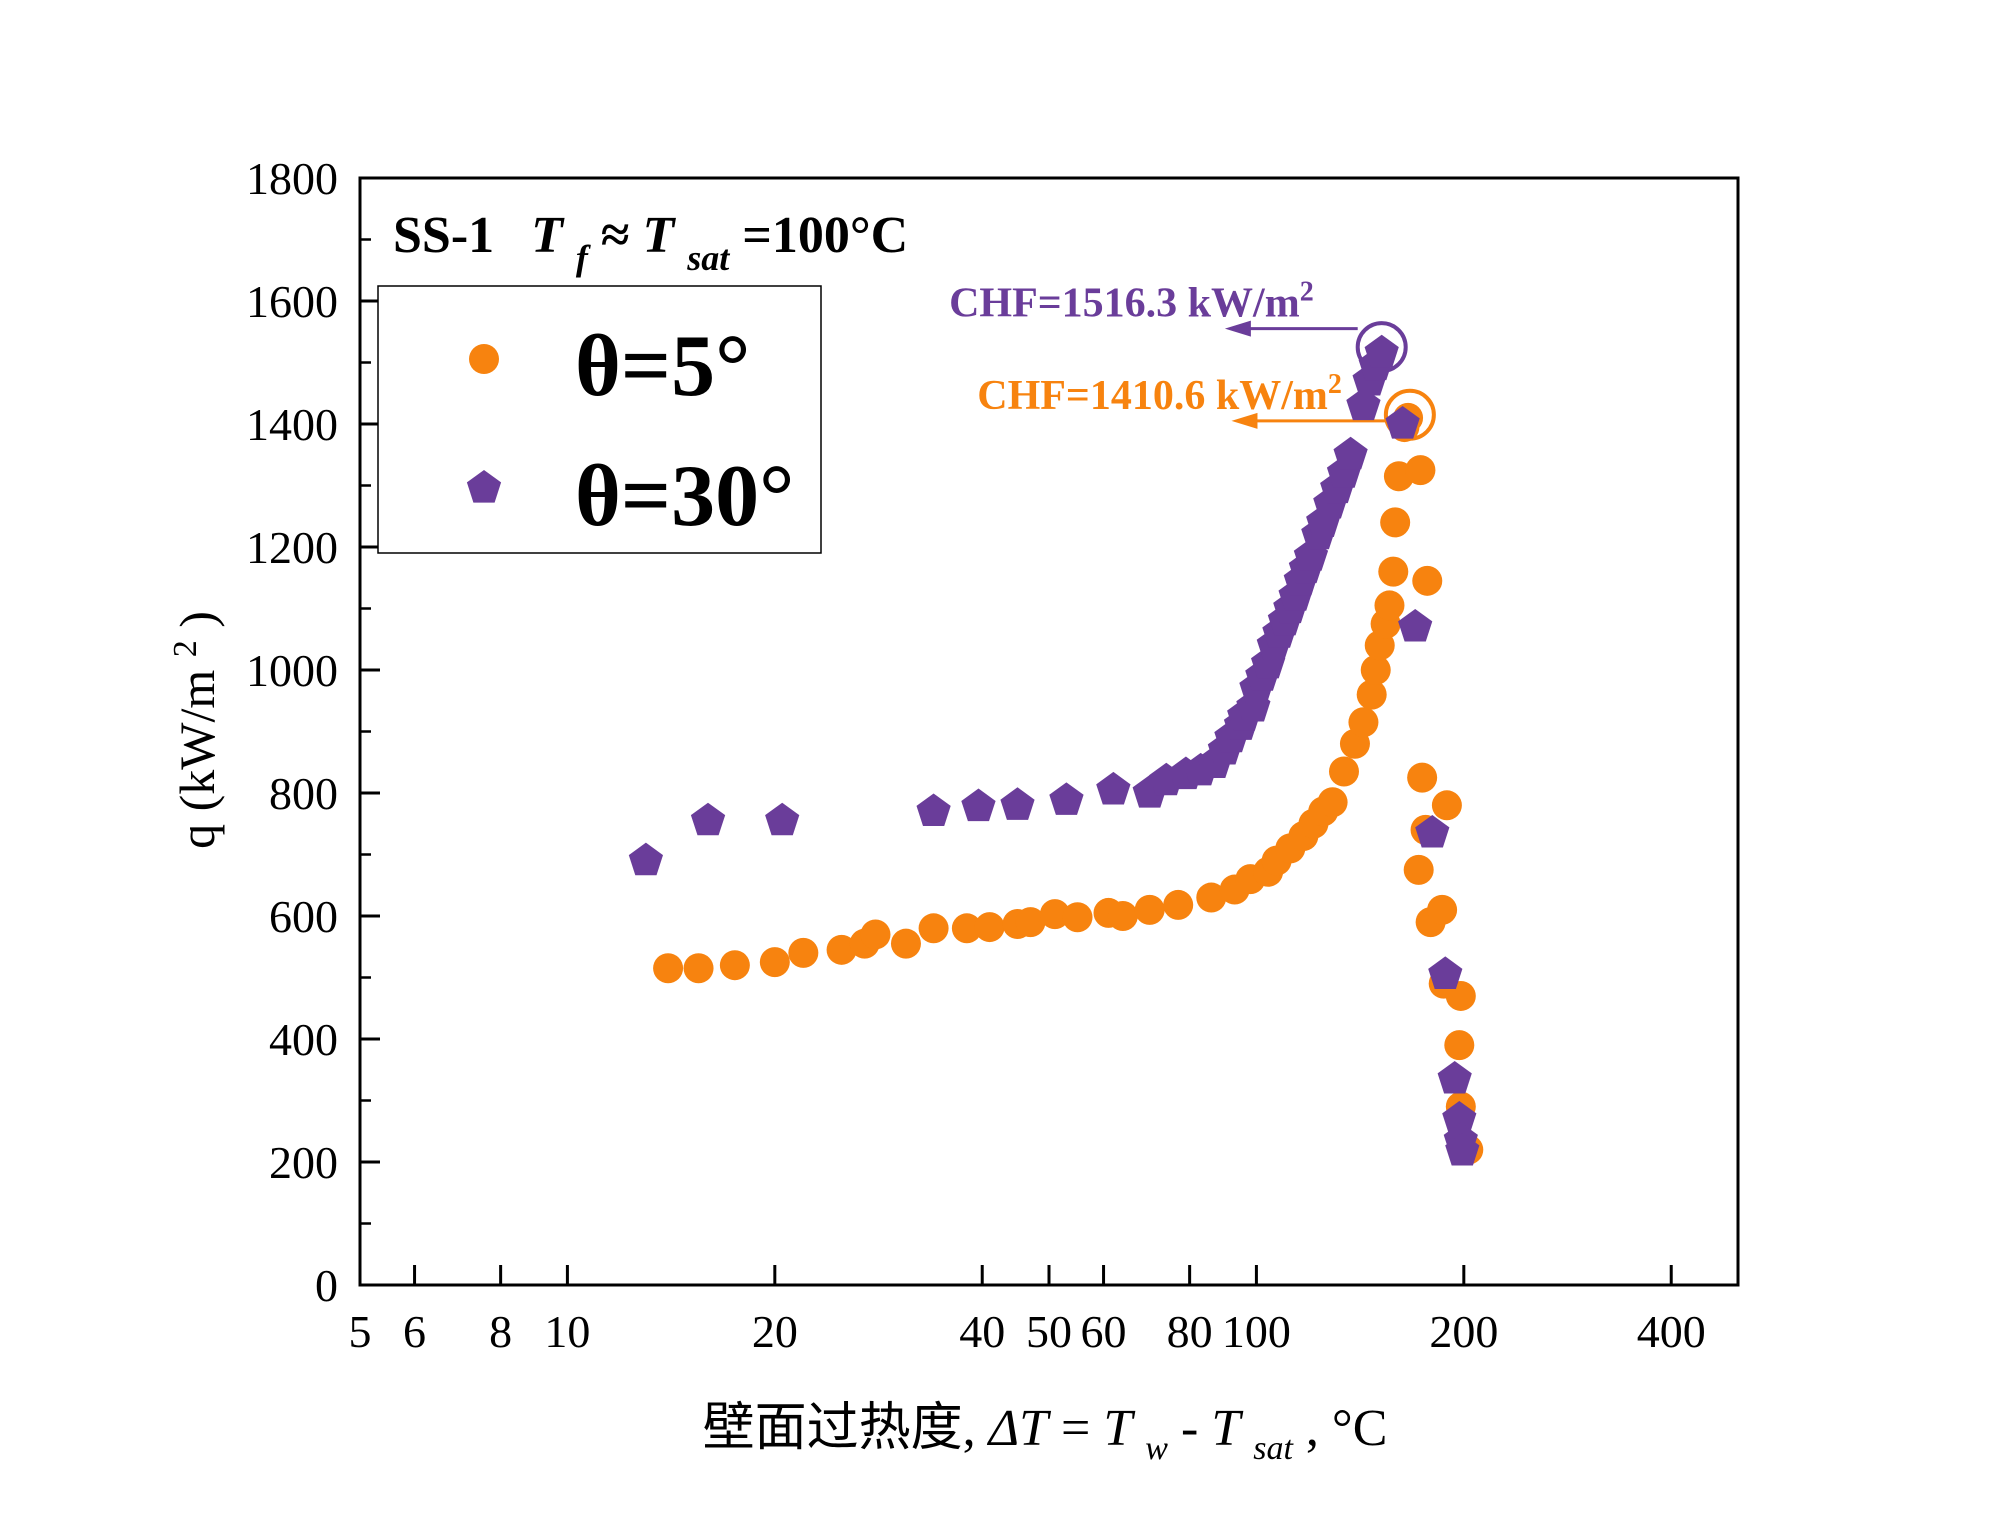  Describe the element at coordinates (567, 1331) in the screenshot. I see `x-tick-label-10: 10` at that location.